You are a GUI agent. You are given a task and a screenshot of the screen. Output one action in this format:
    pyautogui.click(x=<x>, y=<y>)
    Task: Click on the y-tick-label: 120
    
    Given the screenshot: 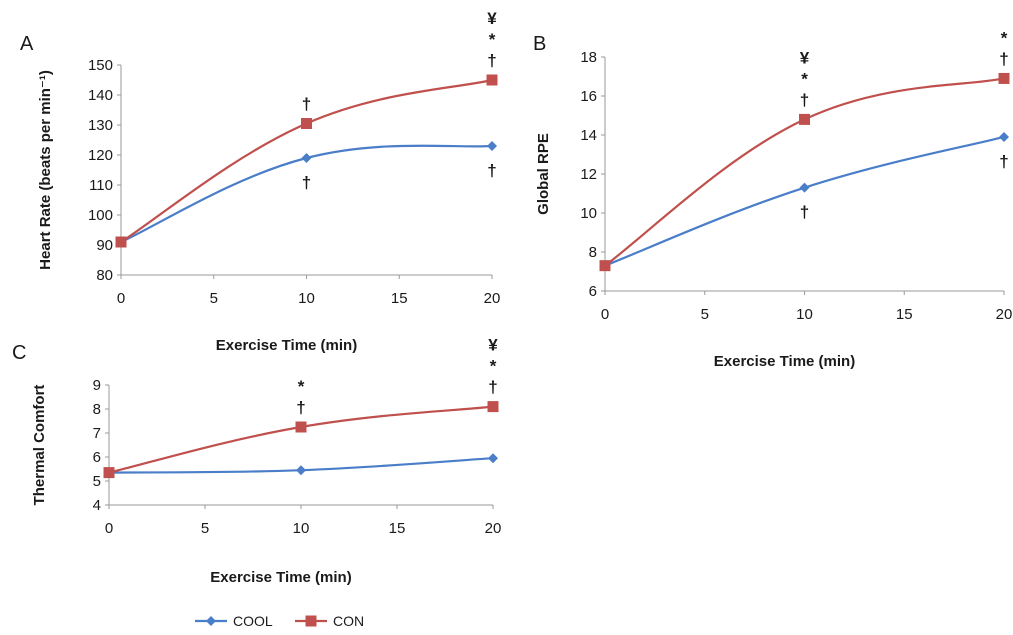 What is the action you would take?
    pyautogui.click(x=100, y=155)
    